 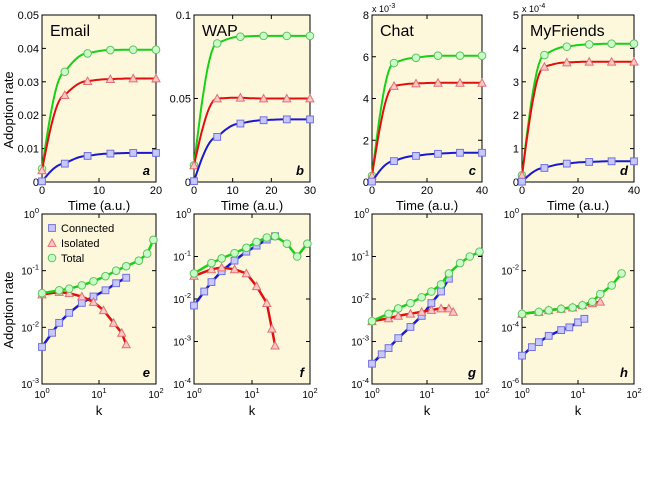 What do you see at coordinates (427, 191) in the screenshot?
I see `x-tick-label: 20` at bounding box center [427, 191].